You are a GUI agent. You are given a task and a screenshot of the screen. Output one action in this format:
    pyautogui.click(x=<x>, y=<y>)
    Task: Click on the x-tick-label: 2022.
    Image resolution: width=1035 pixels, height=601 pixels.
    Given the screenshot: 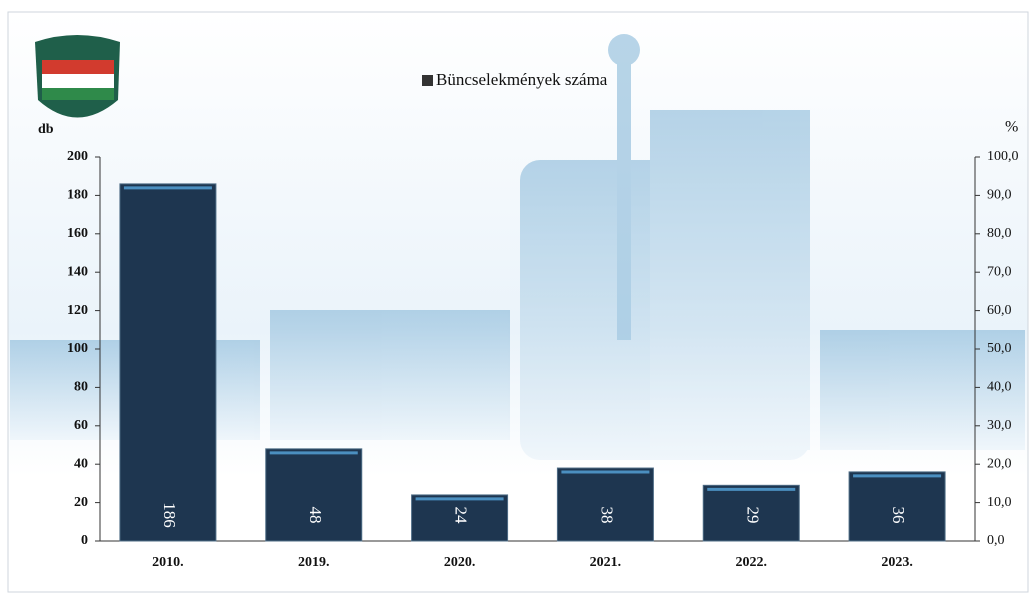 What is the action you would take?
    pyautogui.click(x=752, y=562)
    